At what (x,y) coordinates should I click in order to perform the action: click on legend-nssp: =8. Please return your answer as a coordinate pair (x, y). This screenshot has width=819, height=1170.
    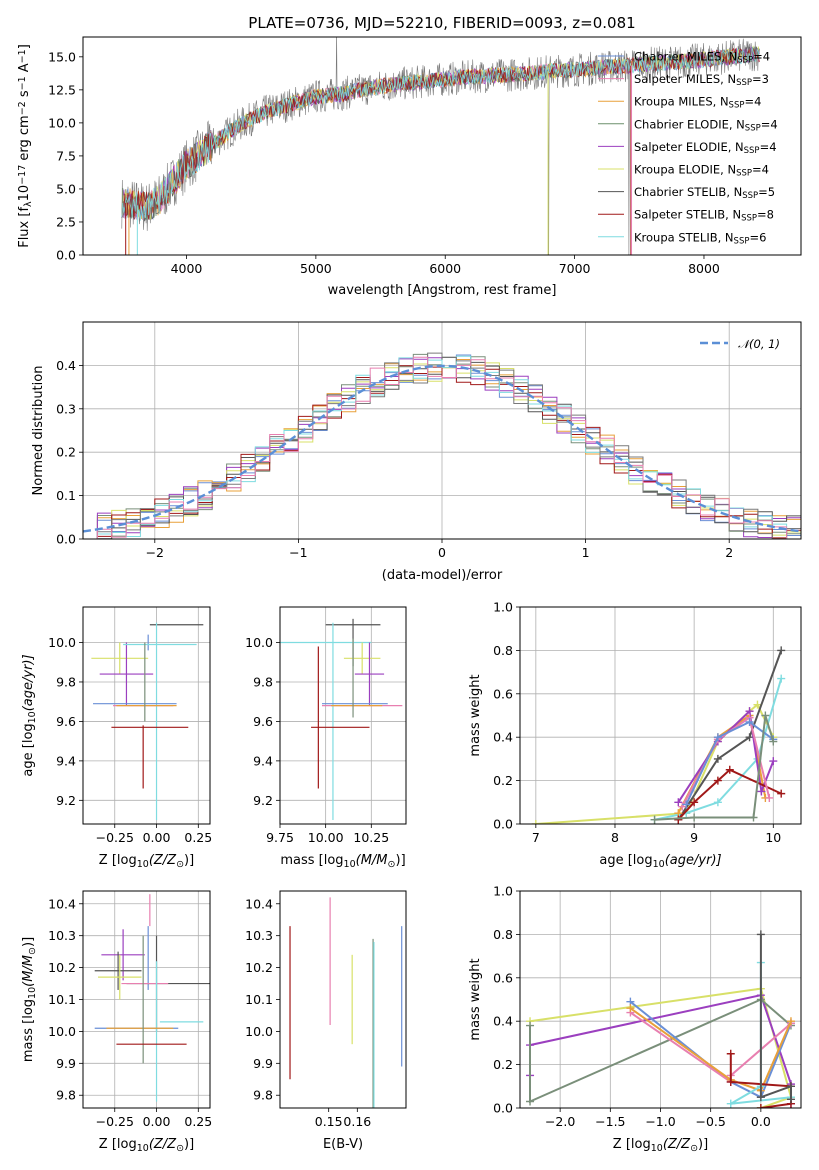
    Looking at the image, I should click on (765, 215).